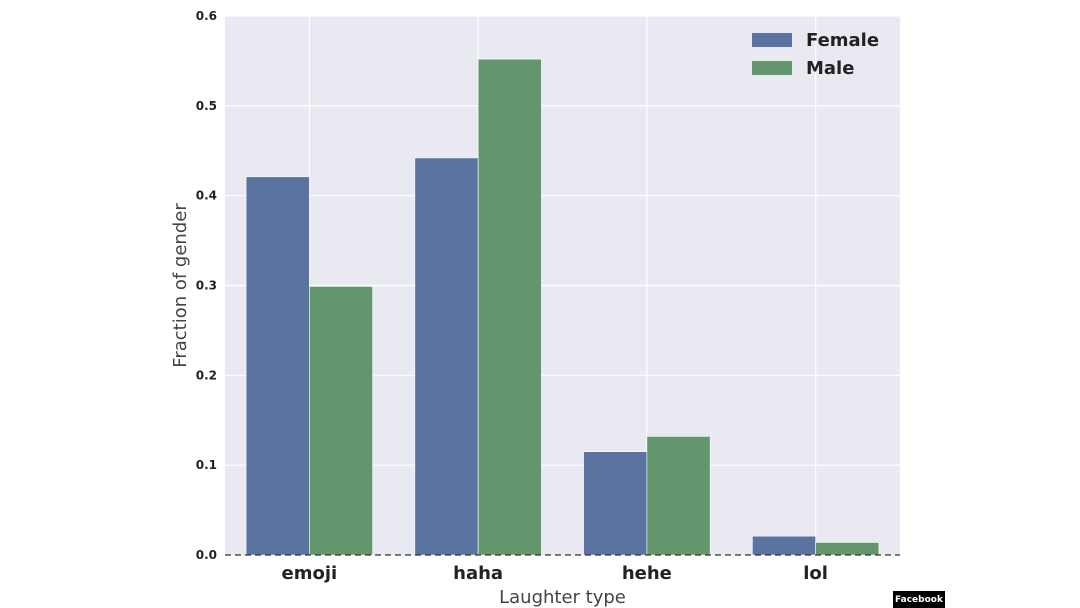 This screenshot has width=1080, height=608. I want to click on bar-female-haha, so click(446, 356).